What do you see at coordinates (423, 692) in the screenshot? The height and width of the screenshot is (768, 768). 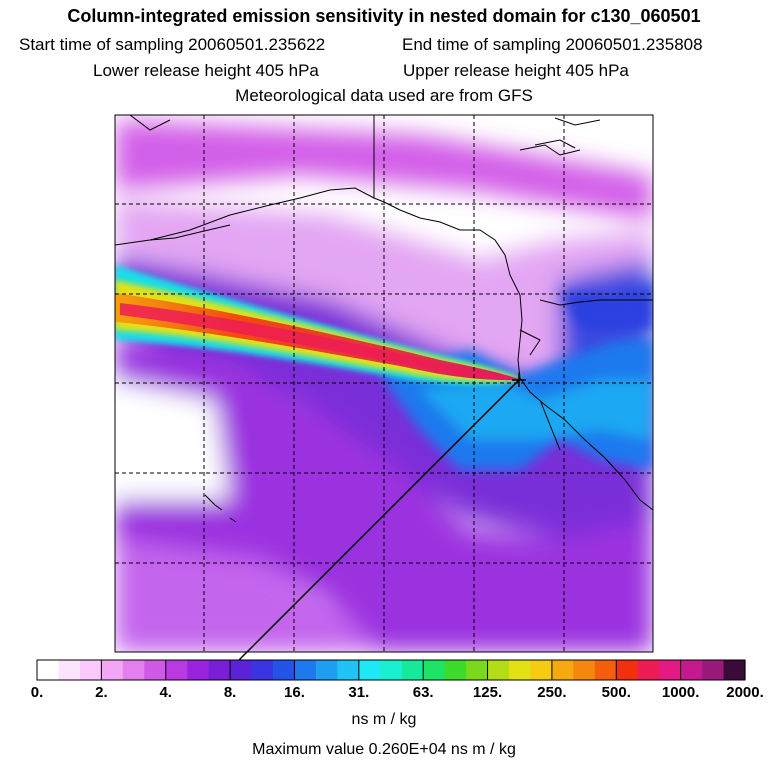 I see `colorbar-tick-label: 63.` at bounding box center [423, 692].